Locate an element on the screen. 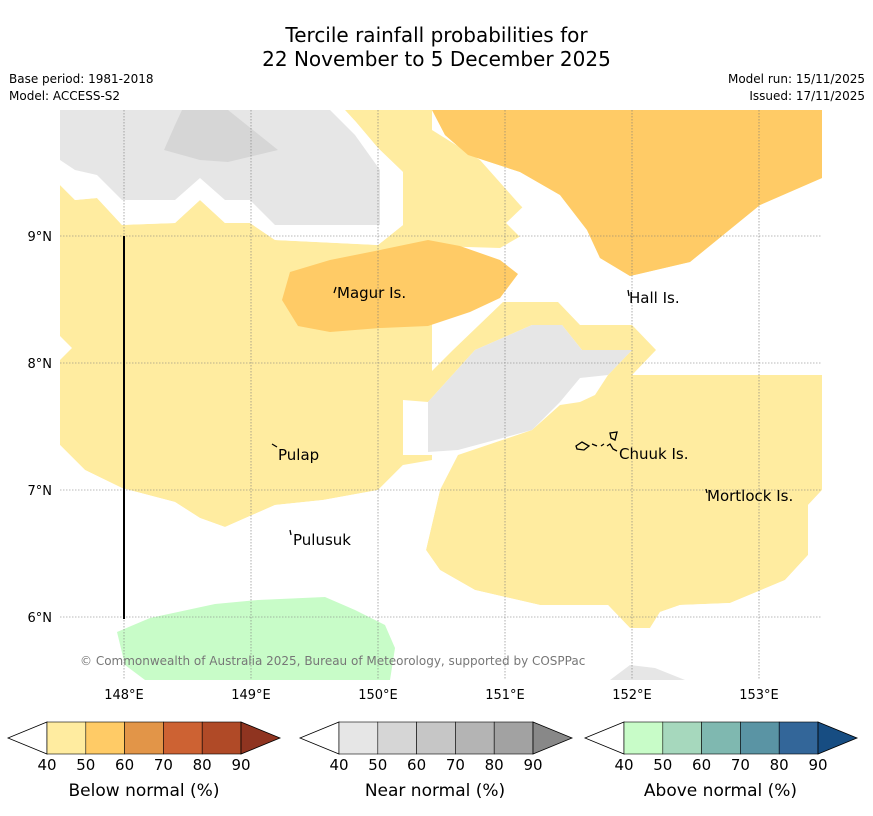 The image size is (873, 816). lon-label-151: 151°E is located at coordinates (505, 695).